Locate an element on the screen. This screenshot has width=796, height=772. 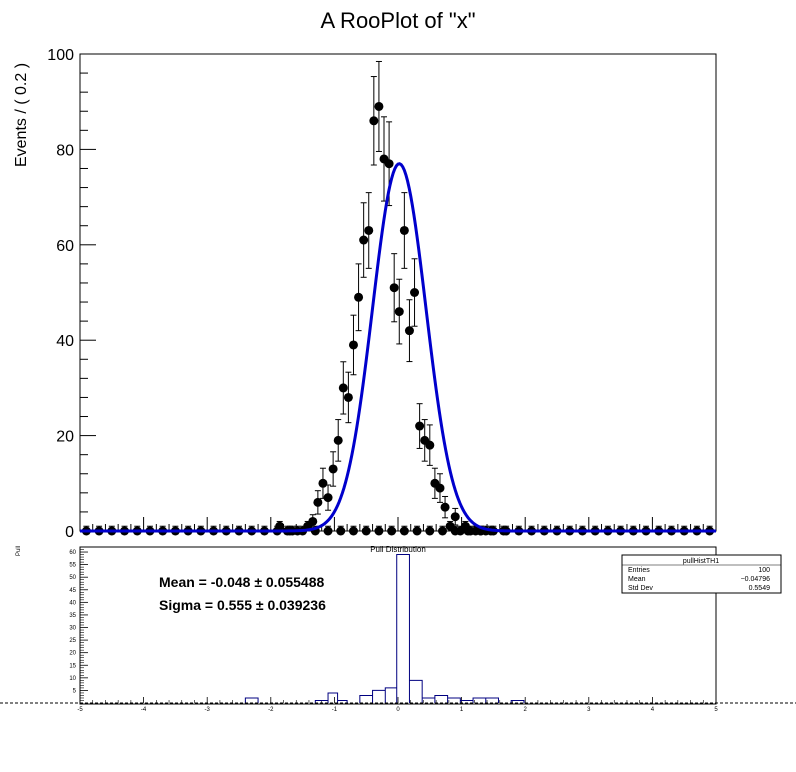
pull-y-tick-label: 55 is located at coordinates (72, 566).